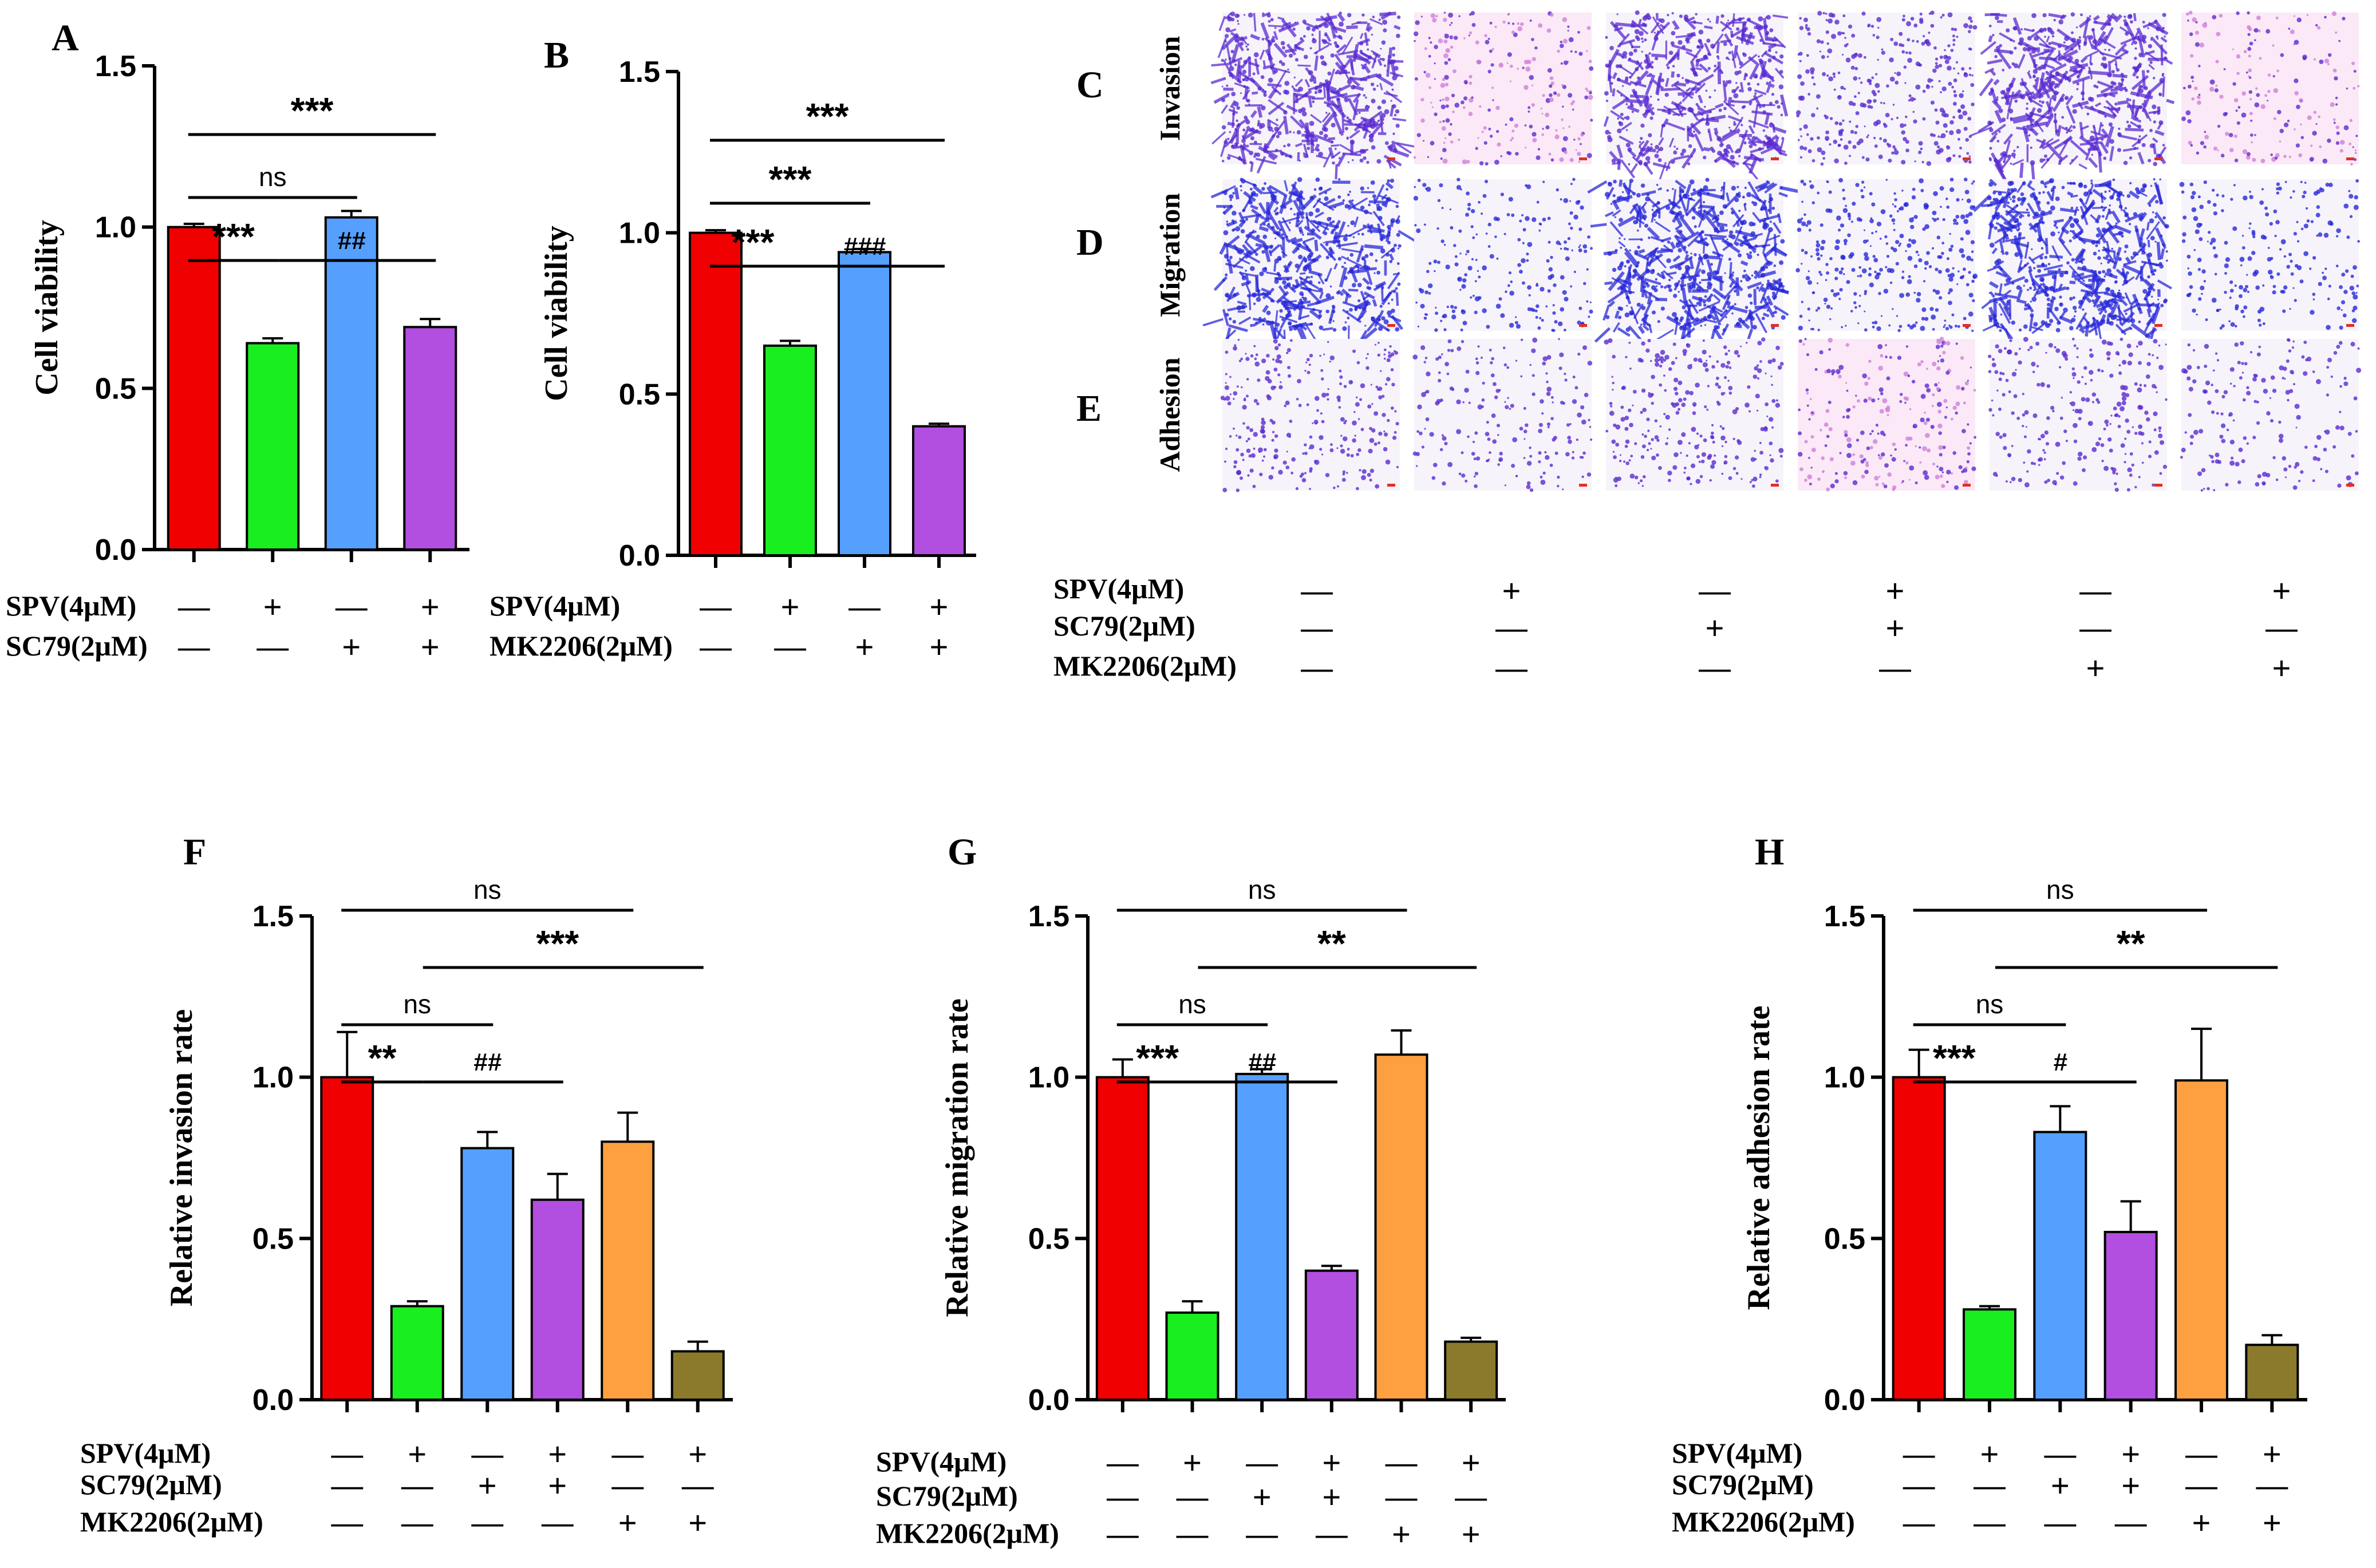  I want to click on condition-label: SPV(4μM), so click(941, 1461).